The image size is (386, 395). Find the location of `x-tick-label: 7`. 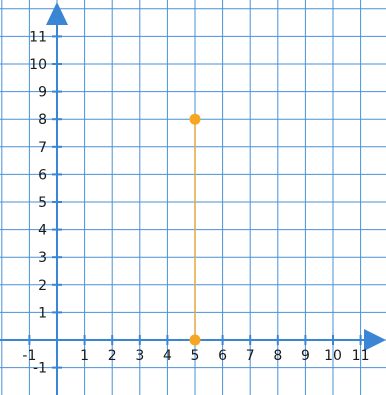

x-tick-label: 7 is located at coordinates (250, 356).